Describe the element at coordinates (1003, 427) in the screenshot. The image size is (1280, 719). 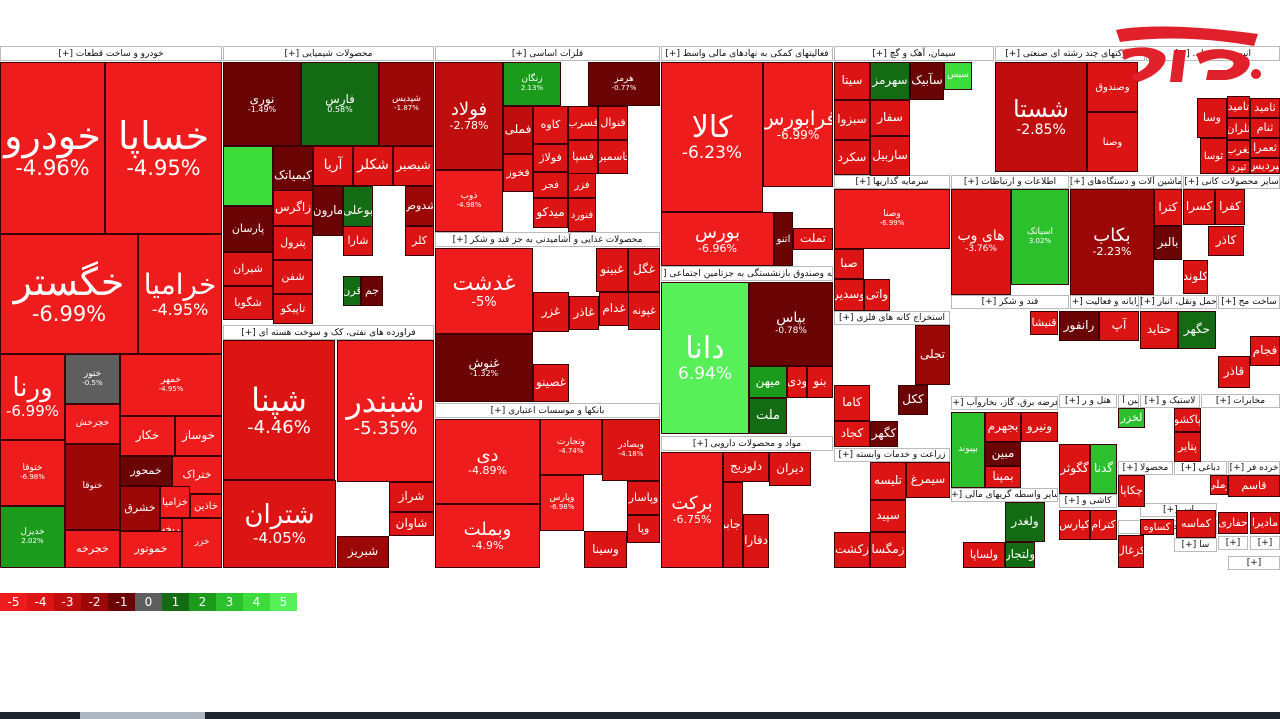
I see `stock-tile: بجهرم` at that location.